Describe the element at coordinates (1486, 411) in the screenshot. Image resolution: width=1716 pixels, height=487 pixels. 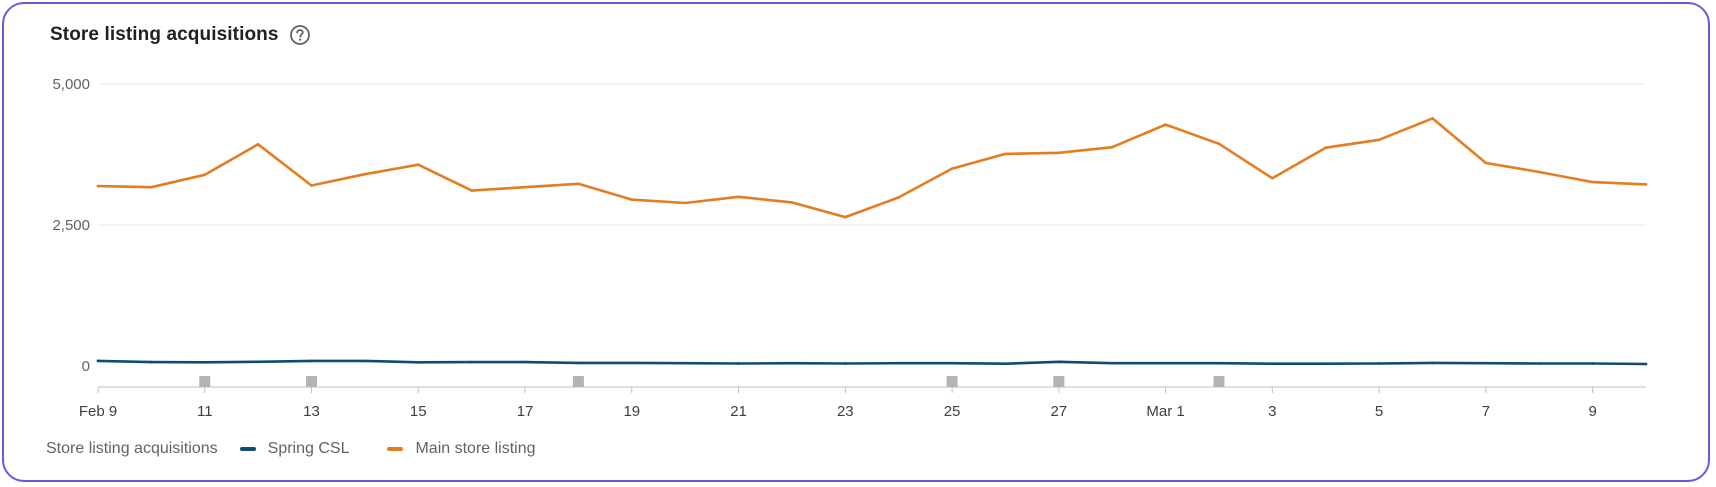
I see `x-tick-label: 7` at that location.